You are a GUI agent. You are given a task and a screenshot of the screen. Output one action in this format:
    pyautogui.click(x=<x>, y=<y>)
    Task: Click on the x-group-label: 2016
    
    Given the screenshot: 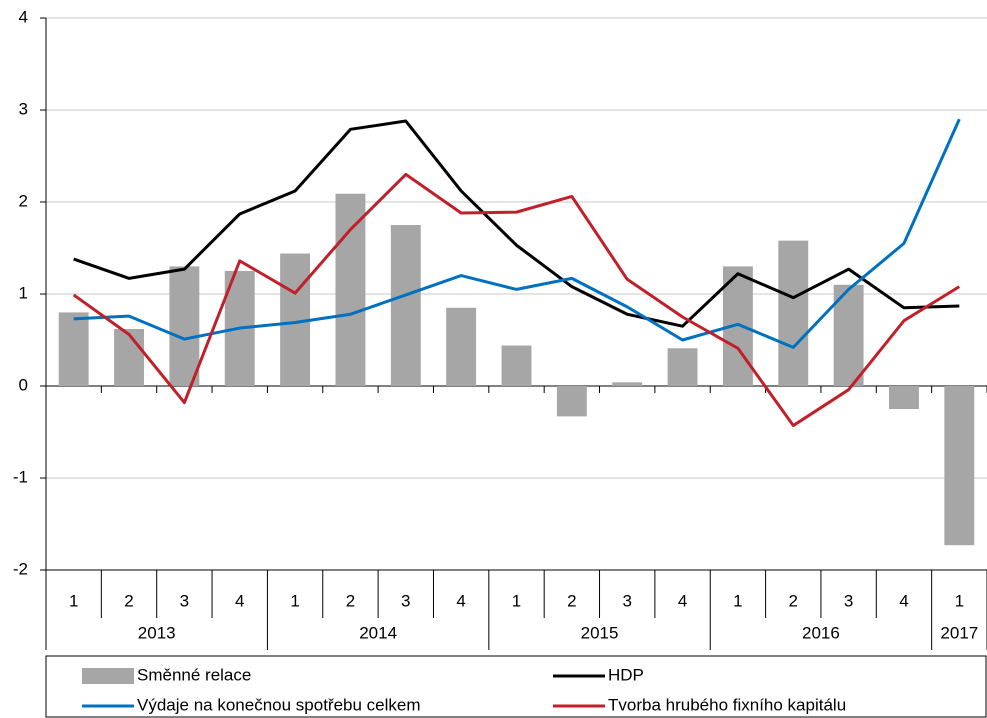 What is the action you would take?
    pyautogui.click(x=821, y=632)
    